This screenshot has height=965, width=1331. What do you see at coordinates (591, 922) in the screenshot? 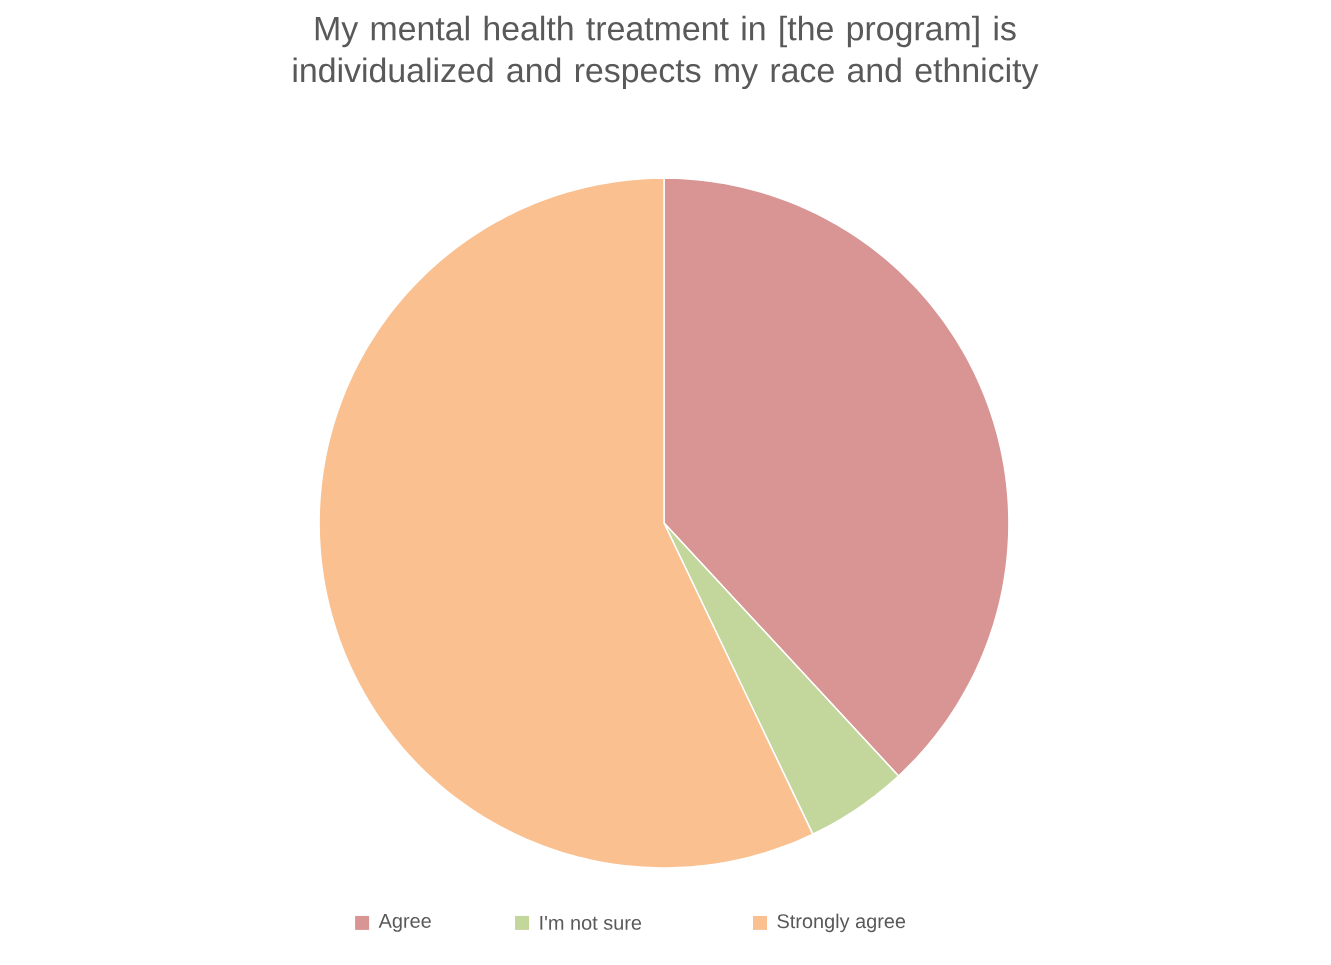
I see `legend-label: I'm not sure` at bounding box center [591, 922].